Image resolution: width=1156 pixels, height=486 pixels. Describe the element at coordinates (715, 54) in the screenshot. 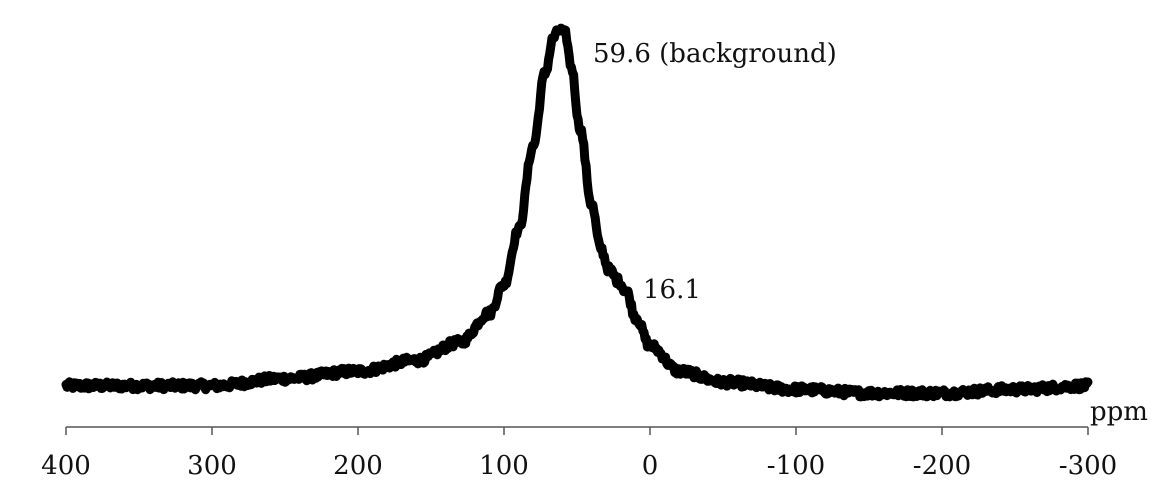

I see `peak-annotation-main: 59.6 (background)` at that location.